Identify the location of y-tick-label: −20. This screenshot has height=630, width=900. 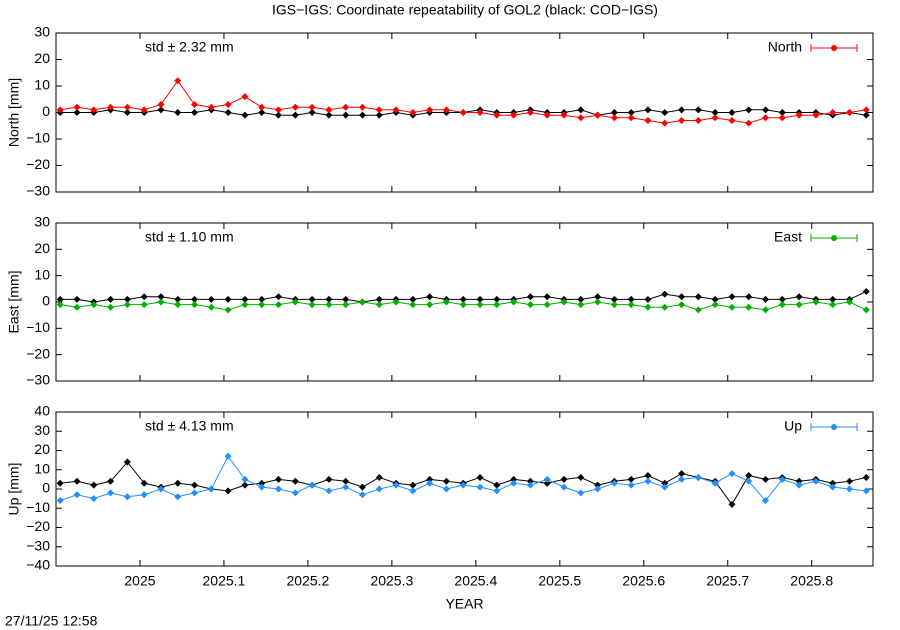
(38, 526).